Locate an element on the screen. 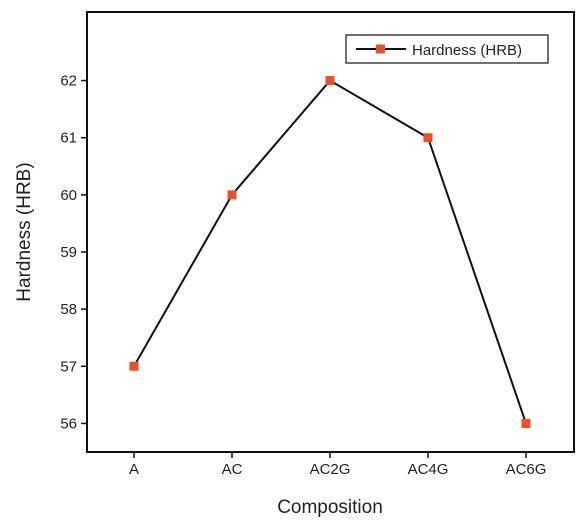  x-tick-label: AC6G is located at coordinates (526, 469).